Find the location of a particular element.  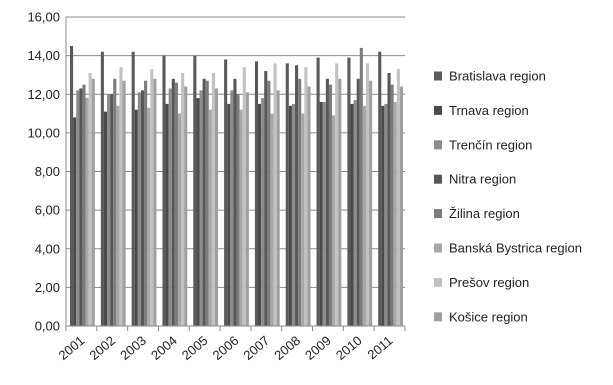

x-tick-label: 2008 is located at coordinates (287, 348).